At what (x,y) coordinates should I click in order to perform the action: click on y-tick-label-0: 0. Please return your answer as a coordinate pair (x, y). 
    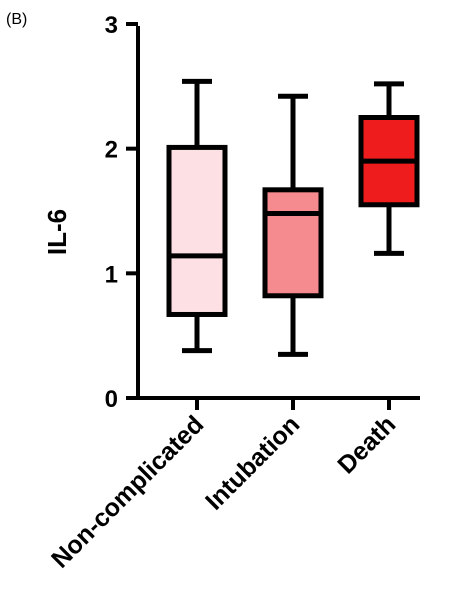
    Looking at the image, I should click on (111, 399).